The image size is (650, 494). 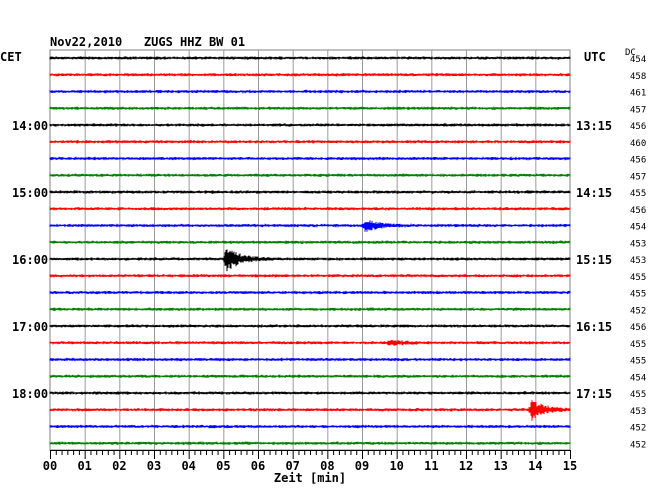 What do you see at coordinates (148, 42) in the screenshot?
I see `chart-title: Nov22,2010 ZUGS HHZ BW 01` at bounding box center [148, 42].